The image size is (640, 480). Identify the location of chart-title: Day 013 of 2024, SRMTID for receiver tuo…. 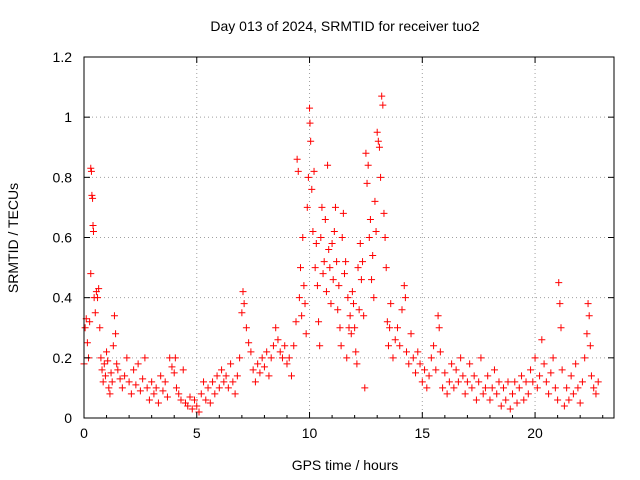
(344, 26).